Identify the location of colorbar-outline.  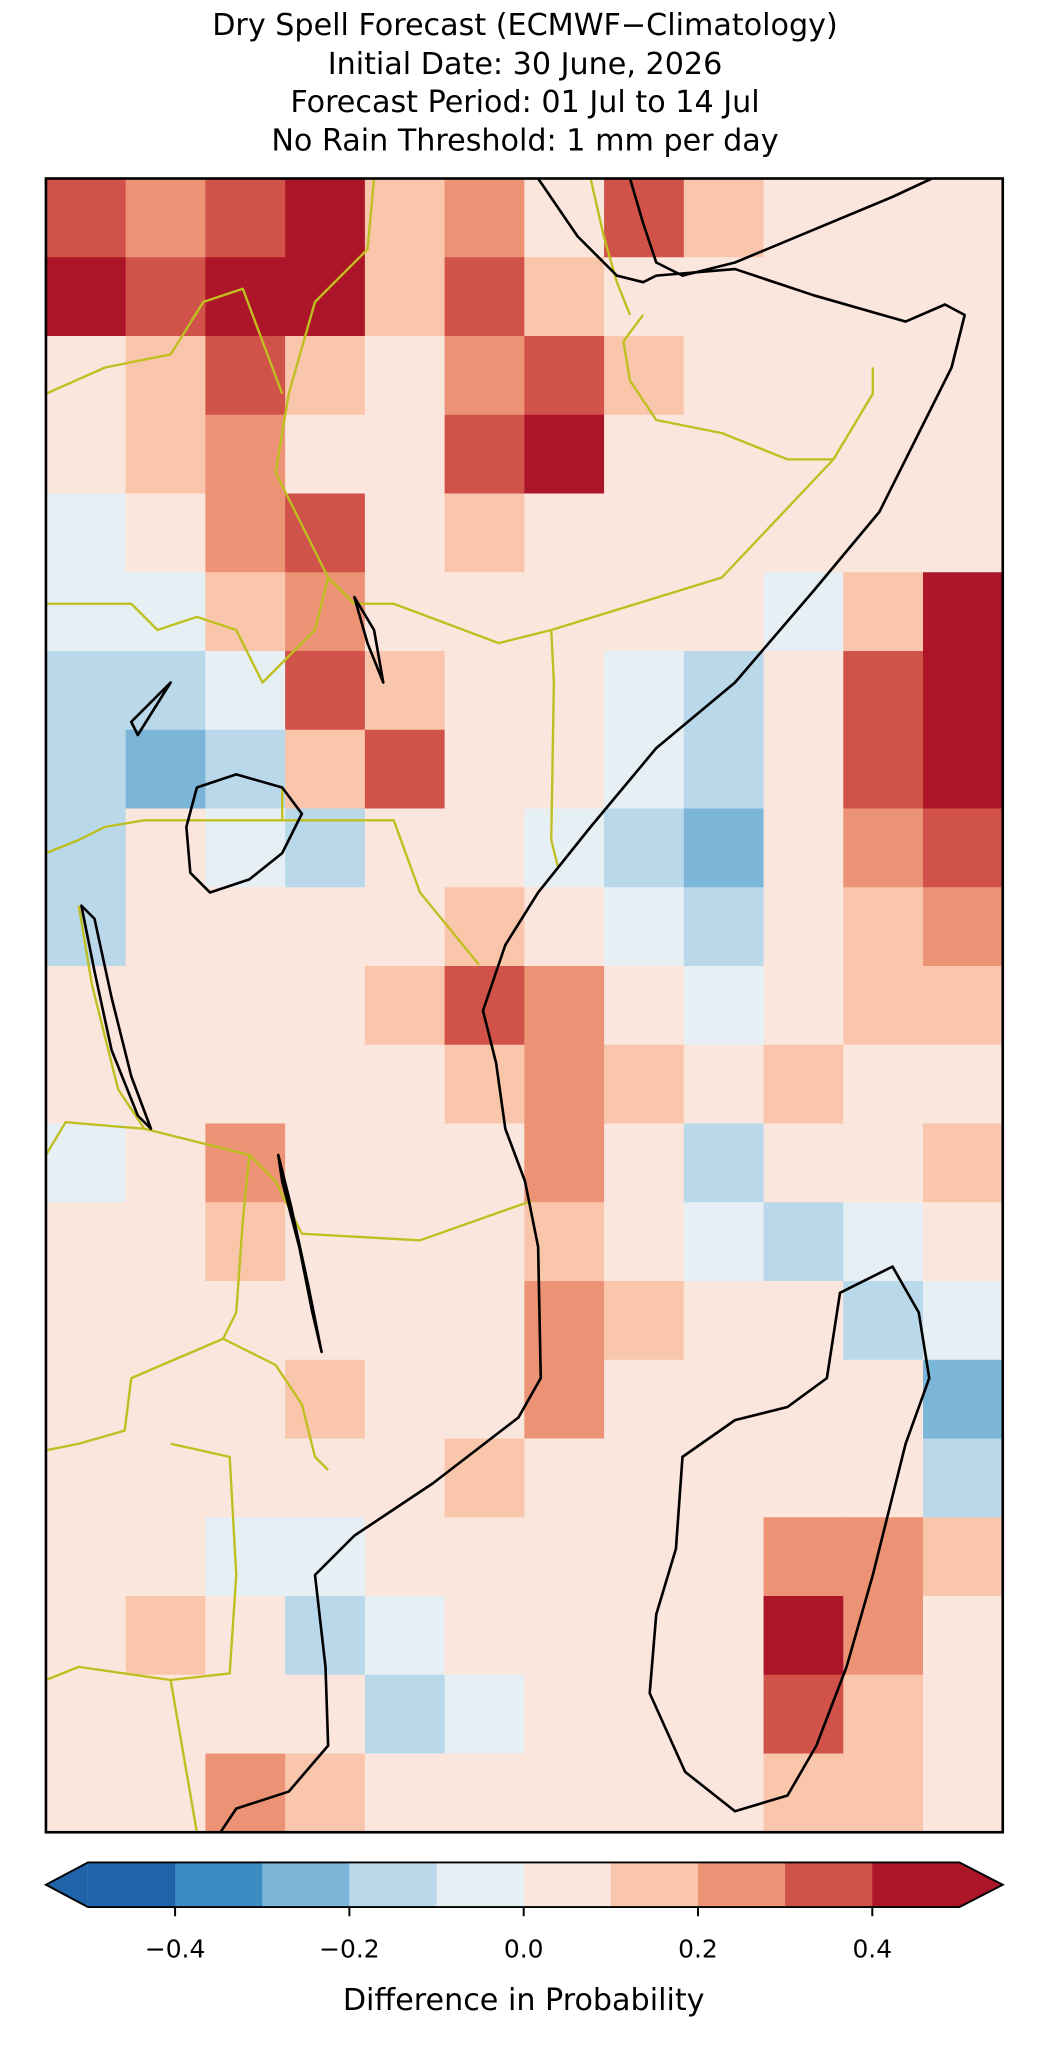
(524, 1885).